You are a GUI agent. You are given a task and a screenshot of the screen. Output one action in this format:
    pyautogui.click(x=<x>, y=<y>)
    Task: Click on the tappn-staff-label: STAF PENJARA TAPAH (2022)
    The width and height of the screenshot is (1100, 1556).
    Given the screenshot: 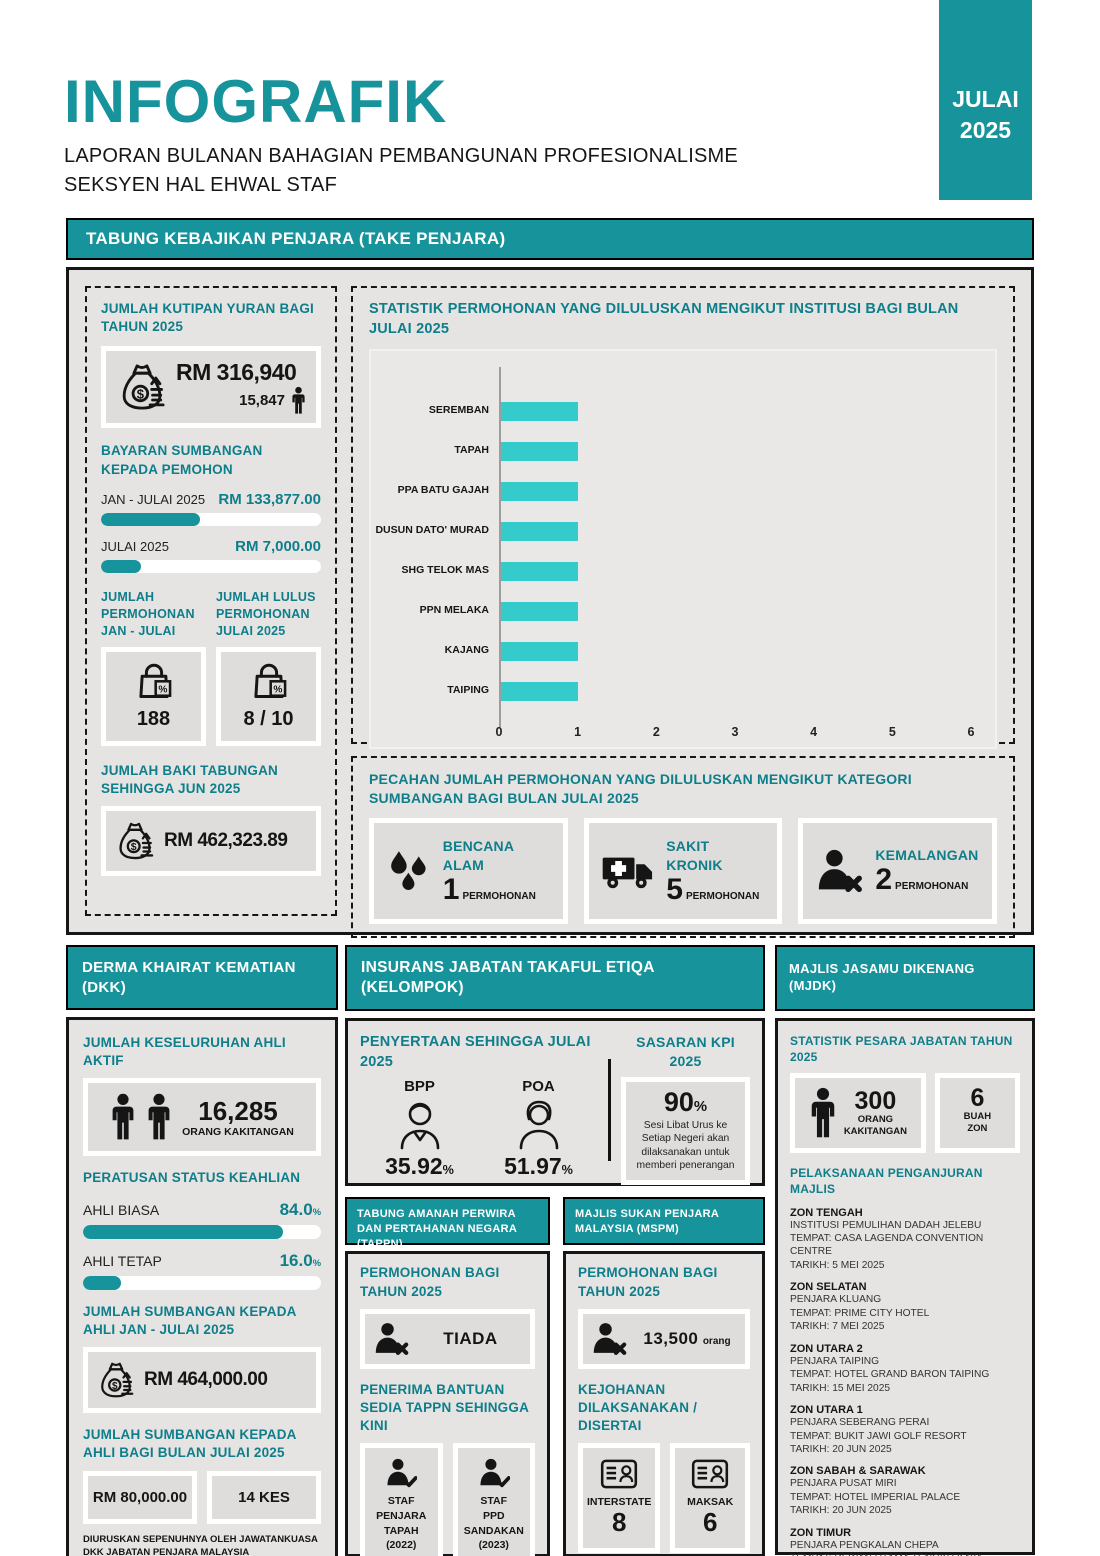 What is the action you would take?
    pyautogui.click(x=401, y=1523)
    